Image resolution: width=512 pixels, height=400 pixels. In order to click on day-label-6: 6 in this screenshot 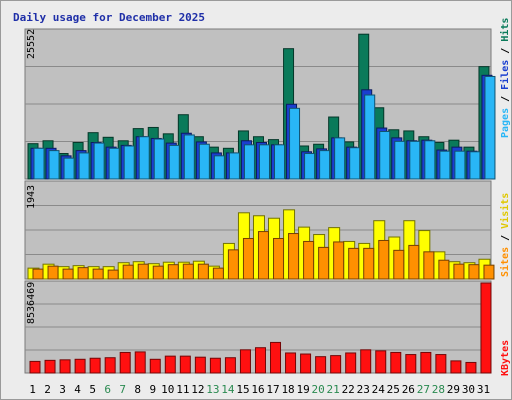, I will do `click(107, 389)`.